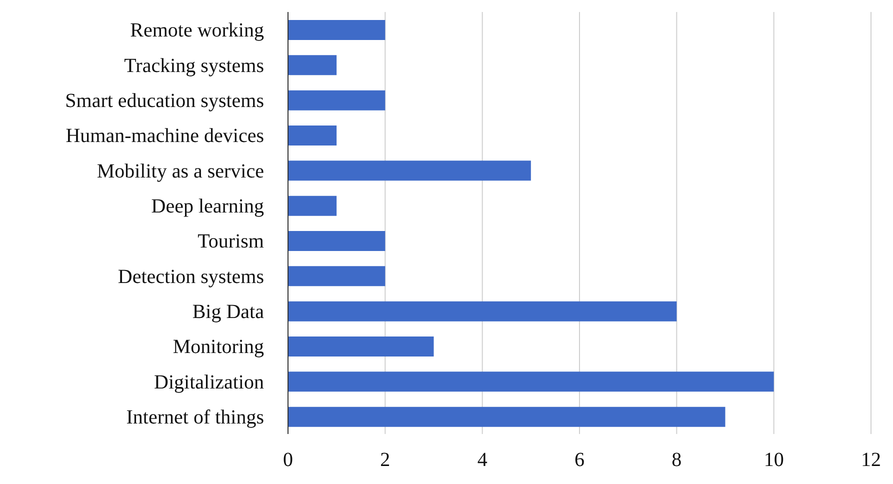 This screenshot has width=893, height=484. What do you see at coordinates (207, 207) in the screenshot?
I see `y-tick-label: Deep learning` at bounding box center [207, 207].